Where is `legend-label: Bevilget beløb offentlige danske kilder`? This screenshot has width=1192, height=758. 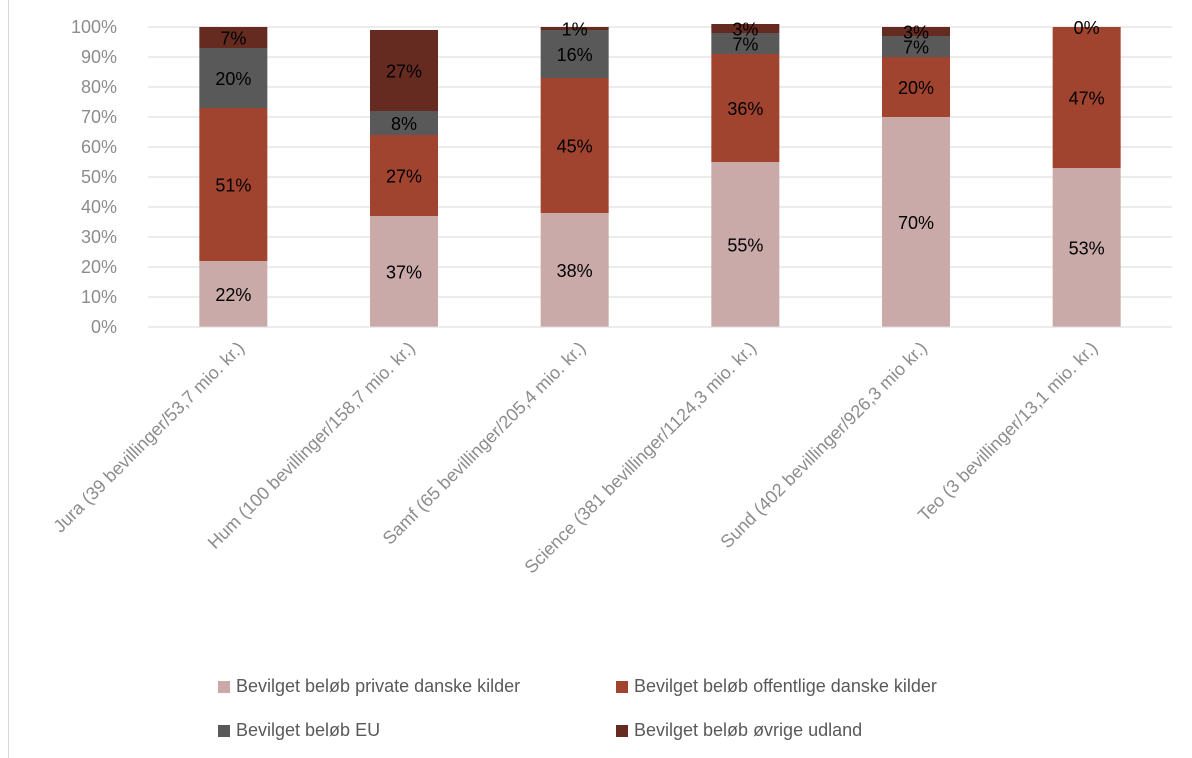 legend-label: Bevilget beløb offentlige danske kilder is located at coordinates (785, 686).